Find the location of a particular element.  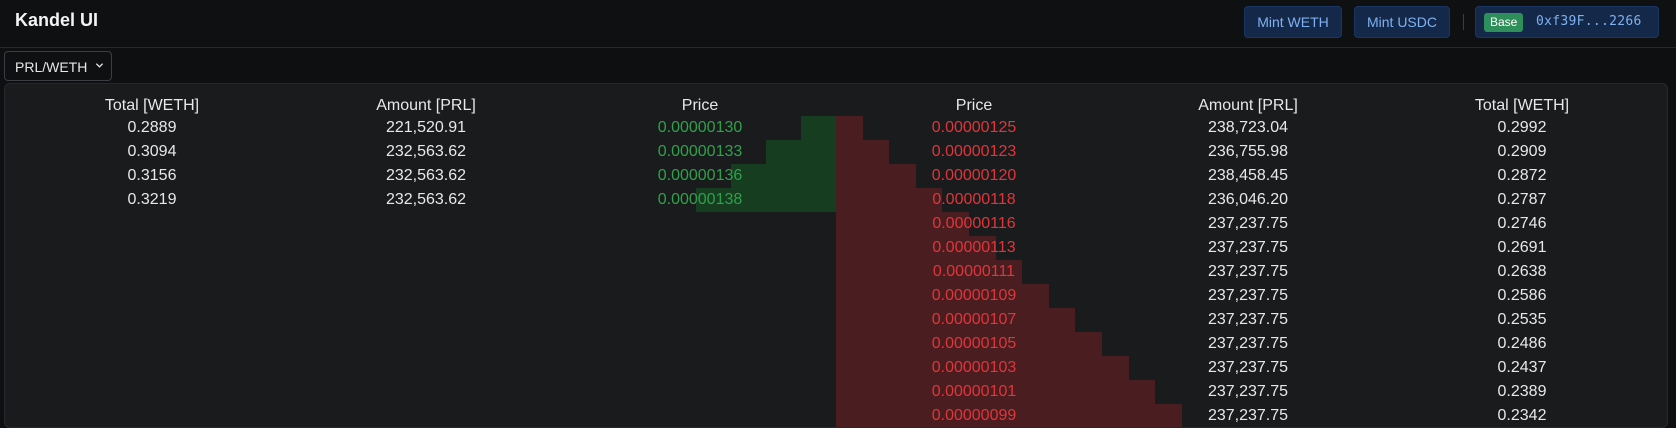

ask-amount-cell: 238,458.45 is located at coordinates (1248, 175).